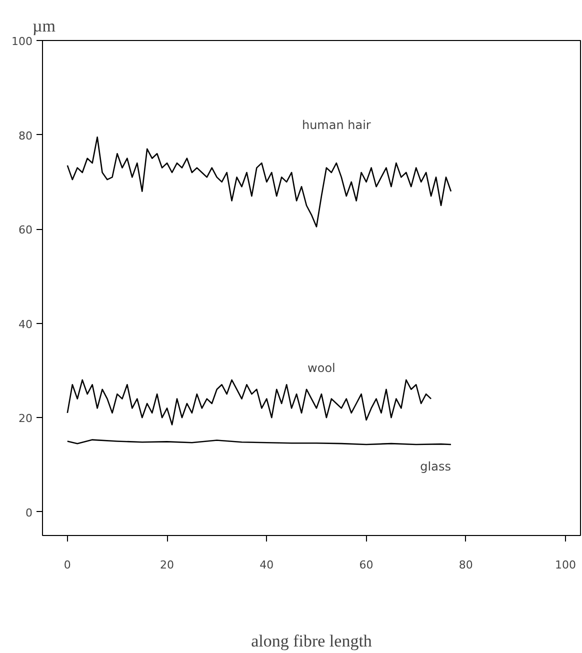 Image resolution: width=582 pixels, height=653 pixels. What do you see at coordinates (167, 565) in the screenshot?
I see `x-tick-label: 20` at bounding box center [167, 565].